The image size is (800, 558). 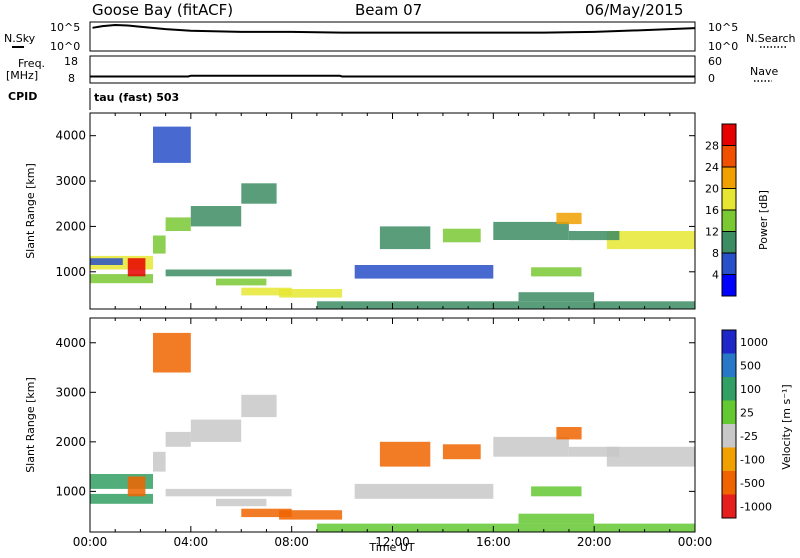 I want to click on beam-title: Beam 07, so click(x=388, y=10).